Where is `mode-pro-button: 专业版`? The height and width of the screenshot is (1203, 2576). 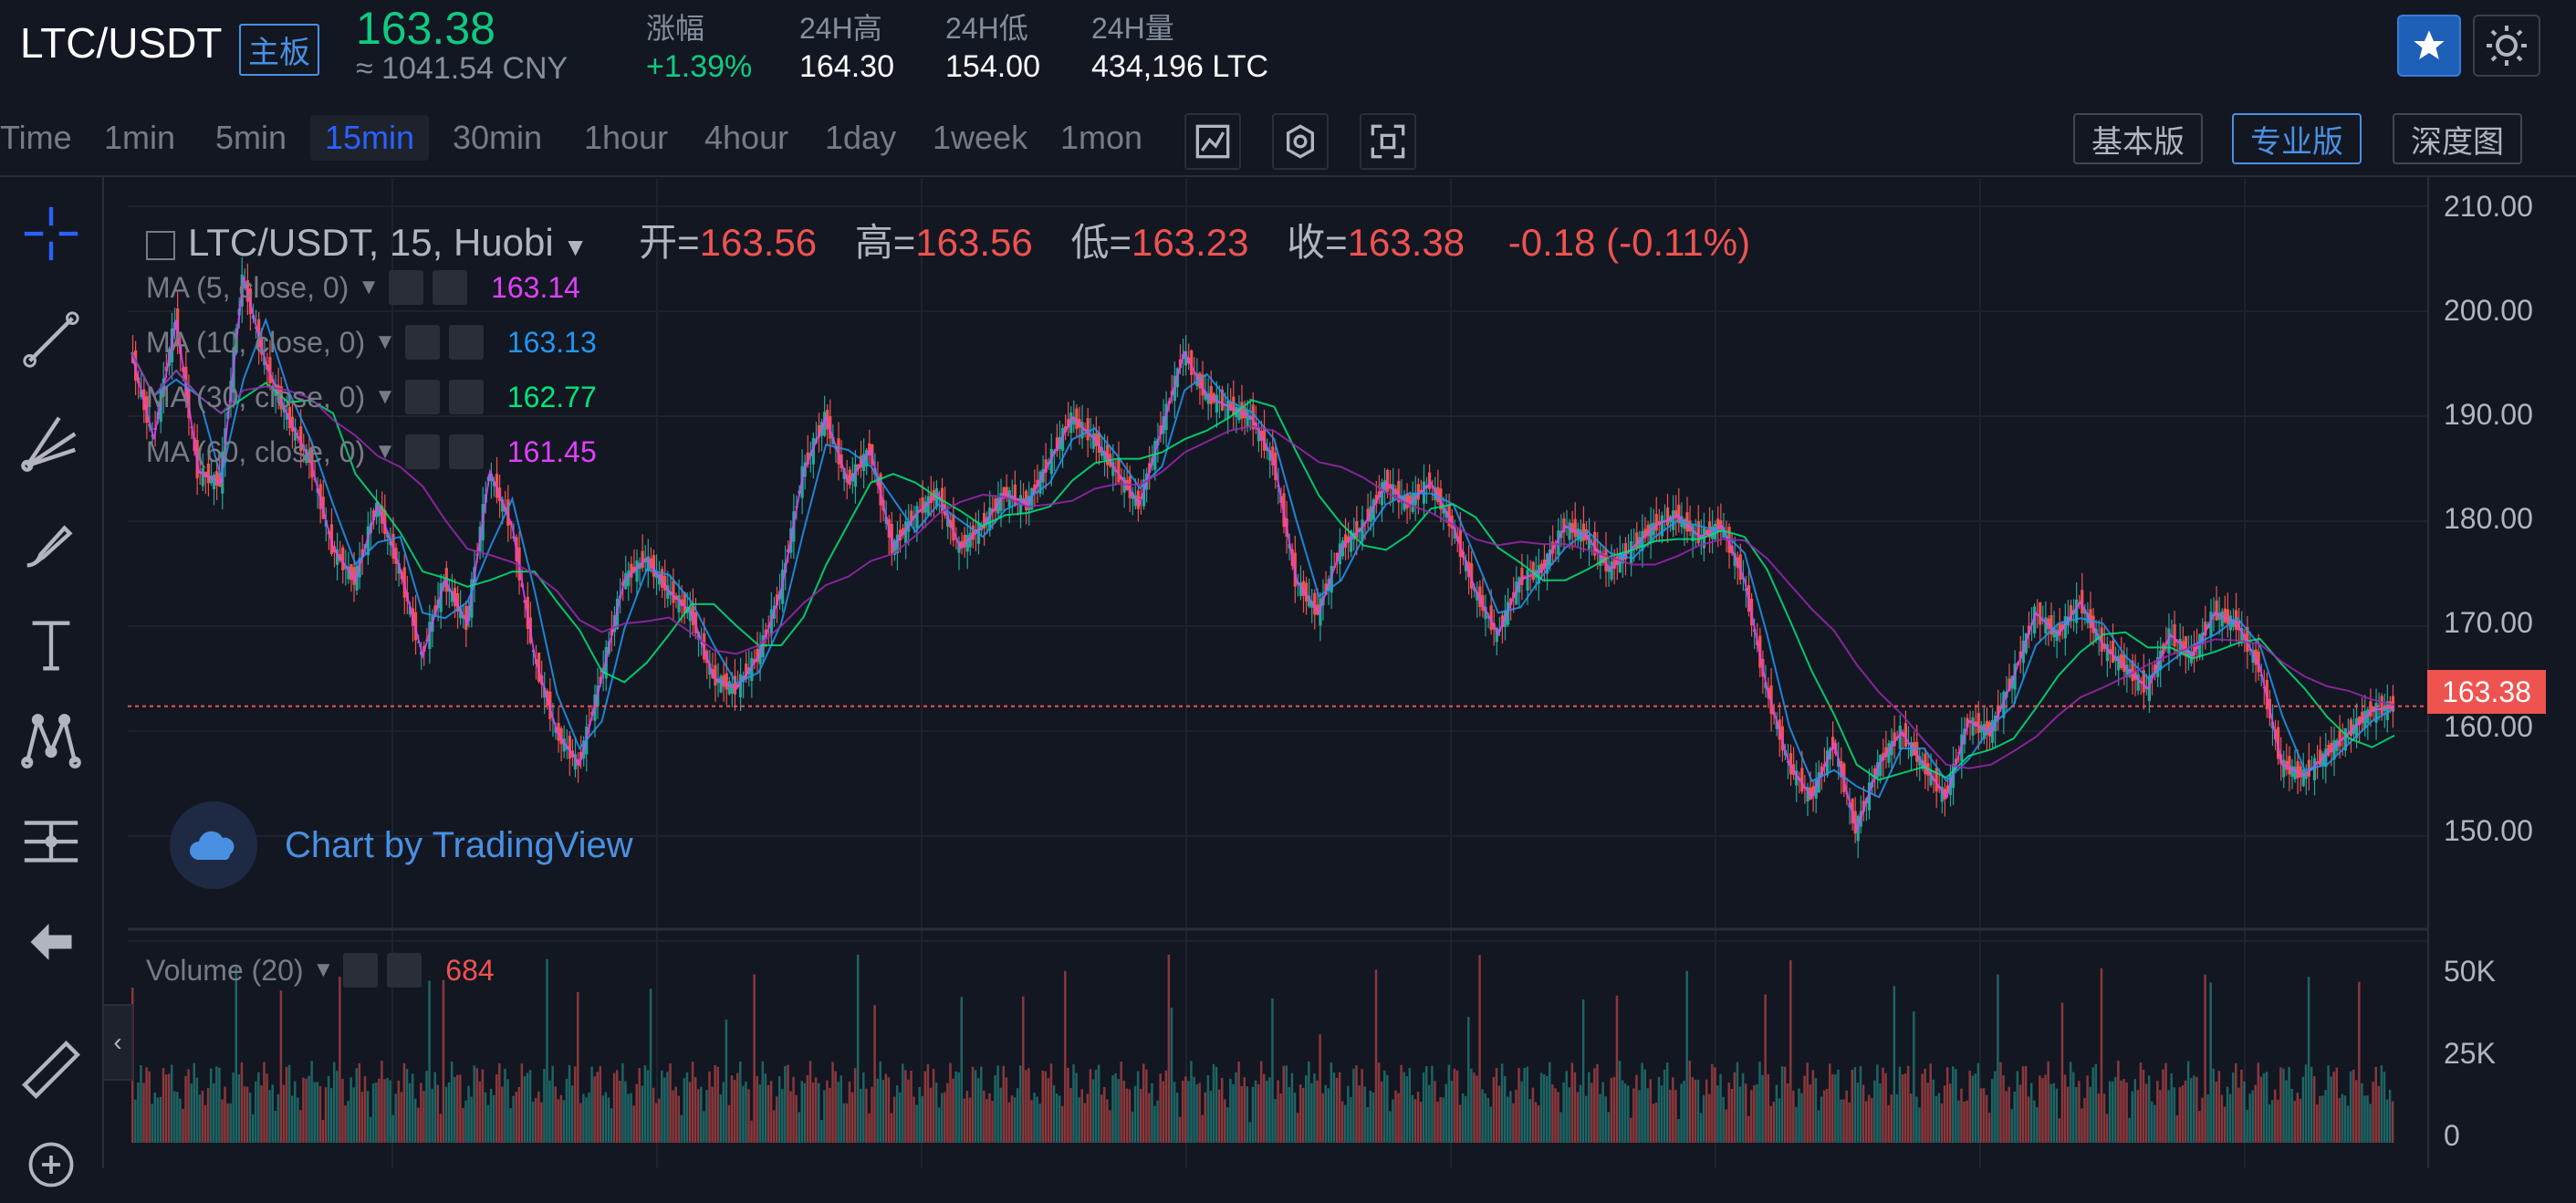 mode-pro-button: 专业版 is located at coordinates (2297, 138).